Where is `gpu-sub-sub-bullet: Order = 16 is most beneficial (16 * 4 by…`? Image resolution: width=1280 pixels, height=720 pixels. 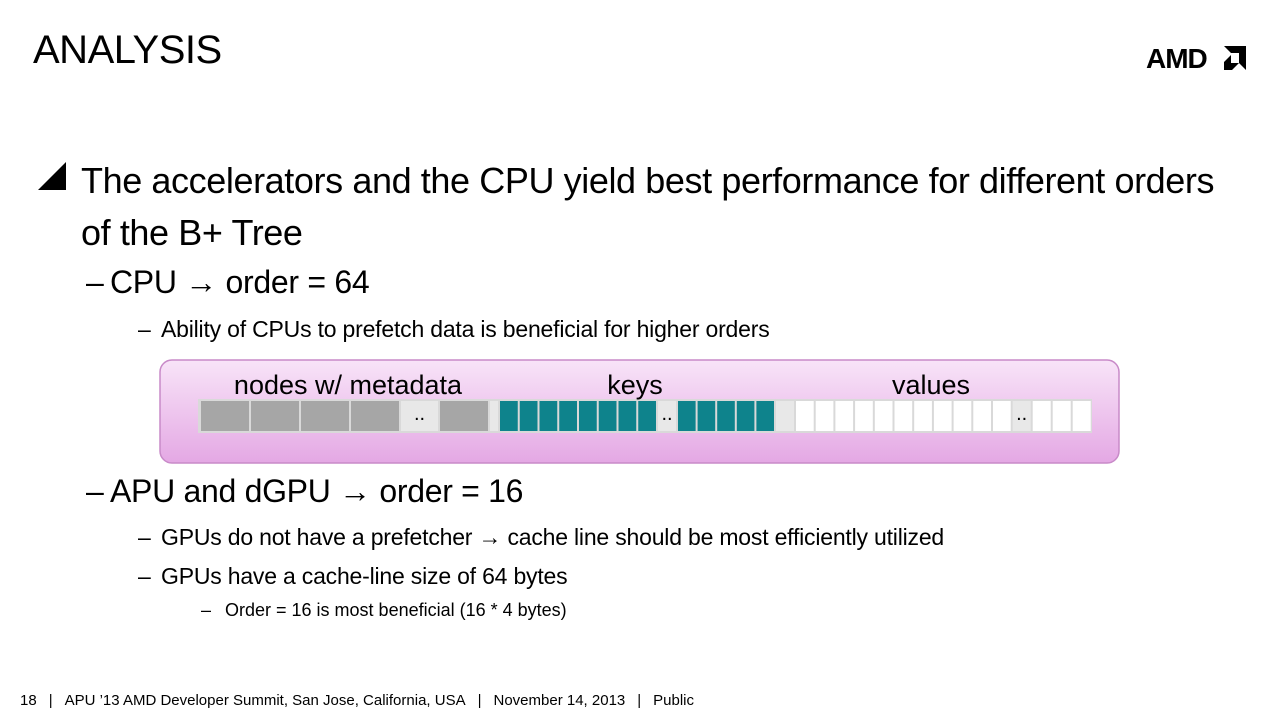
gpu-sub-sub-bullet: Order = 16 is most beneficial (16 * 4 by… is located at coordinates (396, 610).